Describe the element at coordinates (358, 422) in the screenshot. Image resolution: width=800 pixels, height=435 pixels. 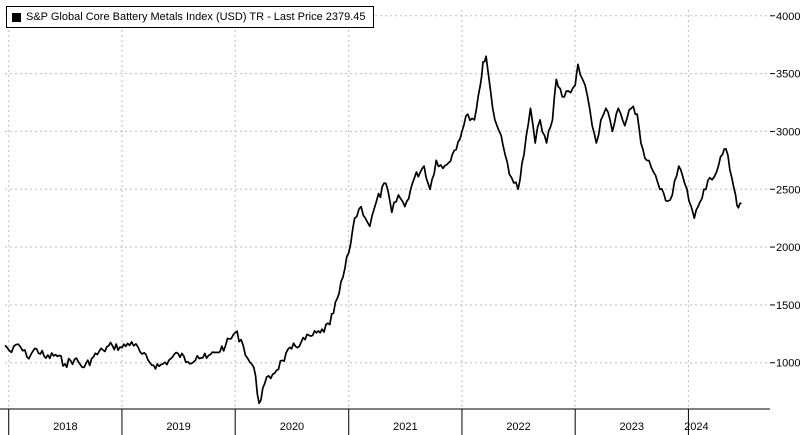
I see `x-axis-ticks: 2018 2019 2020 2021 2022 2023 2024` at that location.